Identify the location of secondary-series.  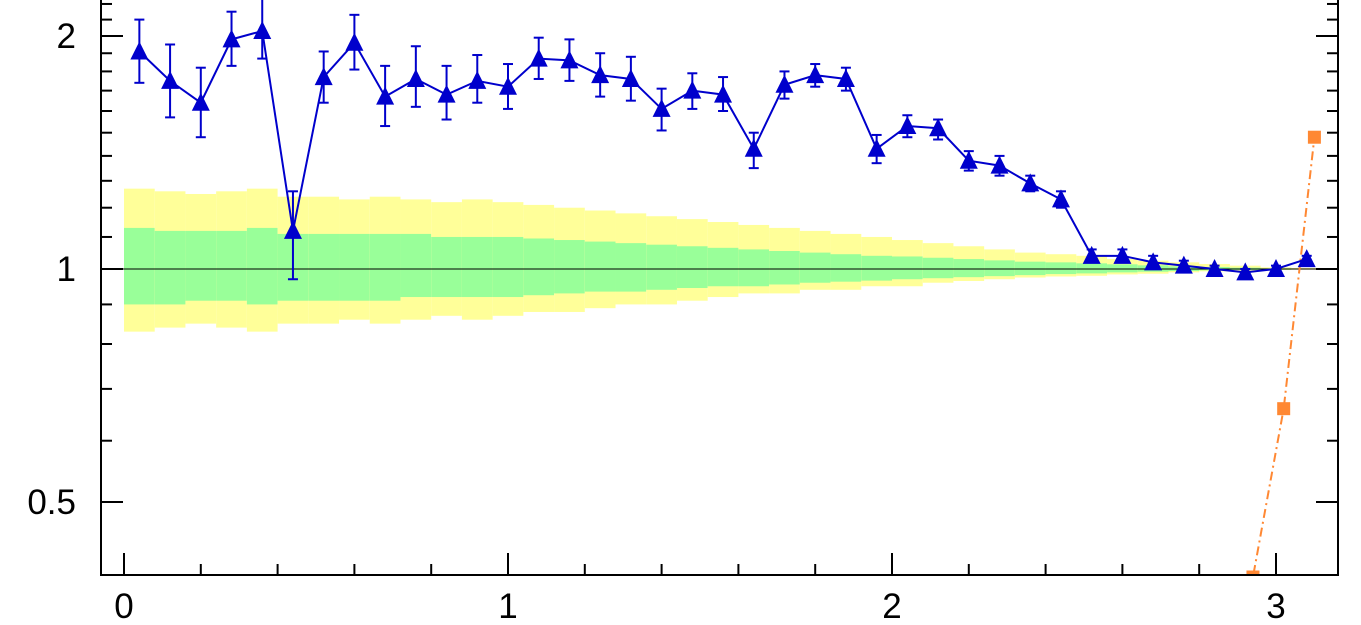
(1272, 370).